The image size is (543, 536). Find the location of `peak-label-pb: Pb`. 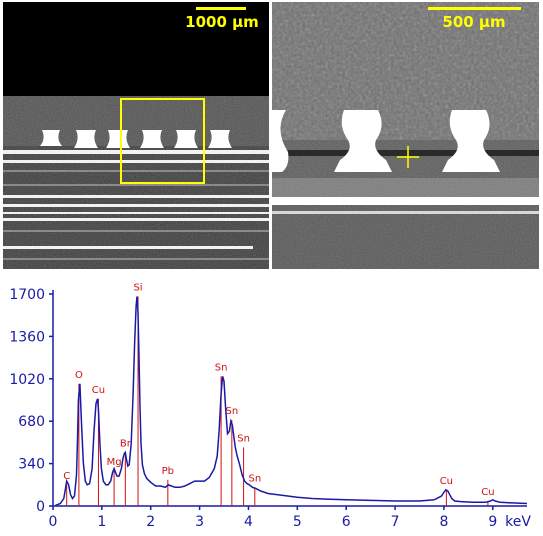

peak-label-pb: Pb is located at coordinates (168, 471).